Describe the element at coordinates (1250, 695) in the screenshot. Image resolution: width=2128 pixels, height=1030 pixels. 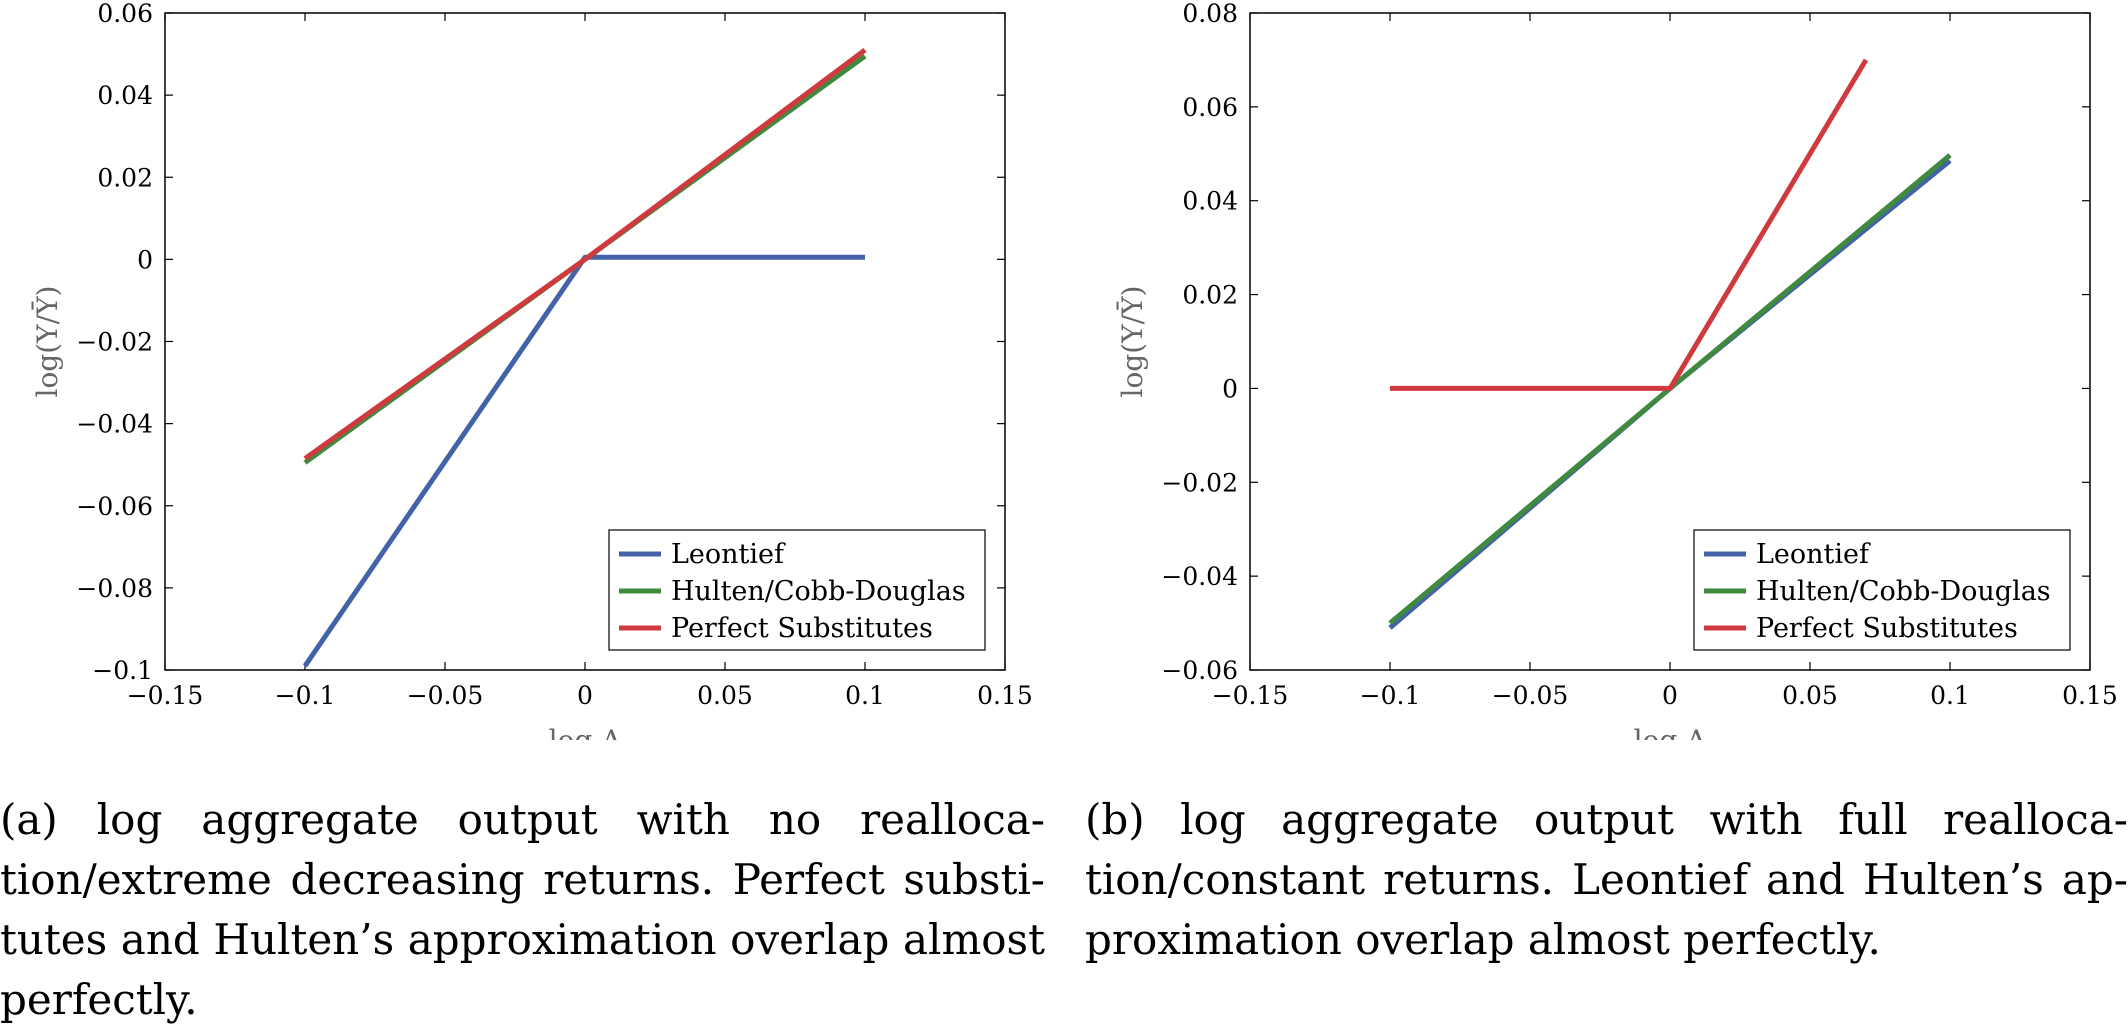
I see `panel-b-x-tick-label: −0.15` at that location.